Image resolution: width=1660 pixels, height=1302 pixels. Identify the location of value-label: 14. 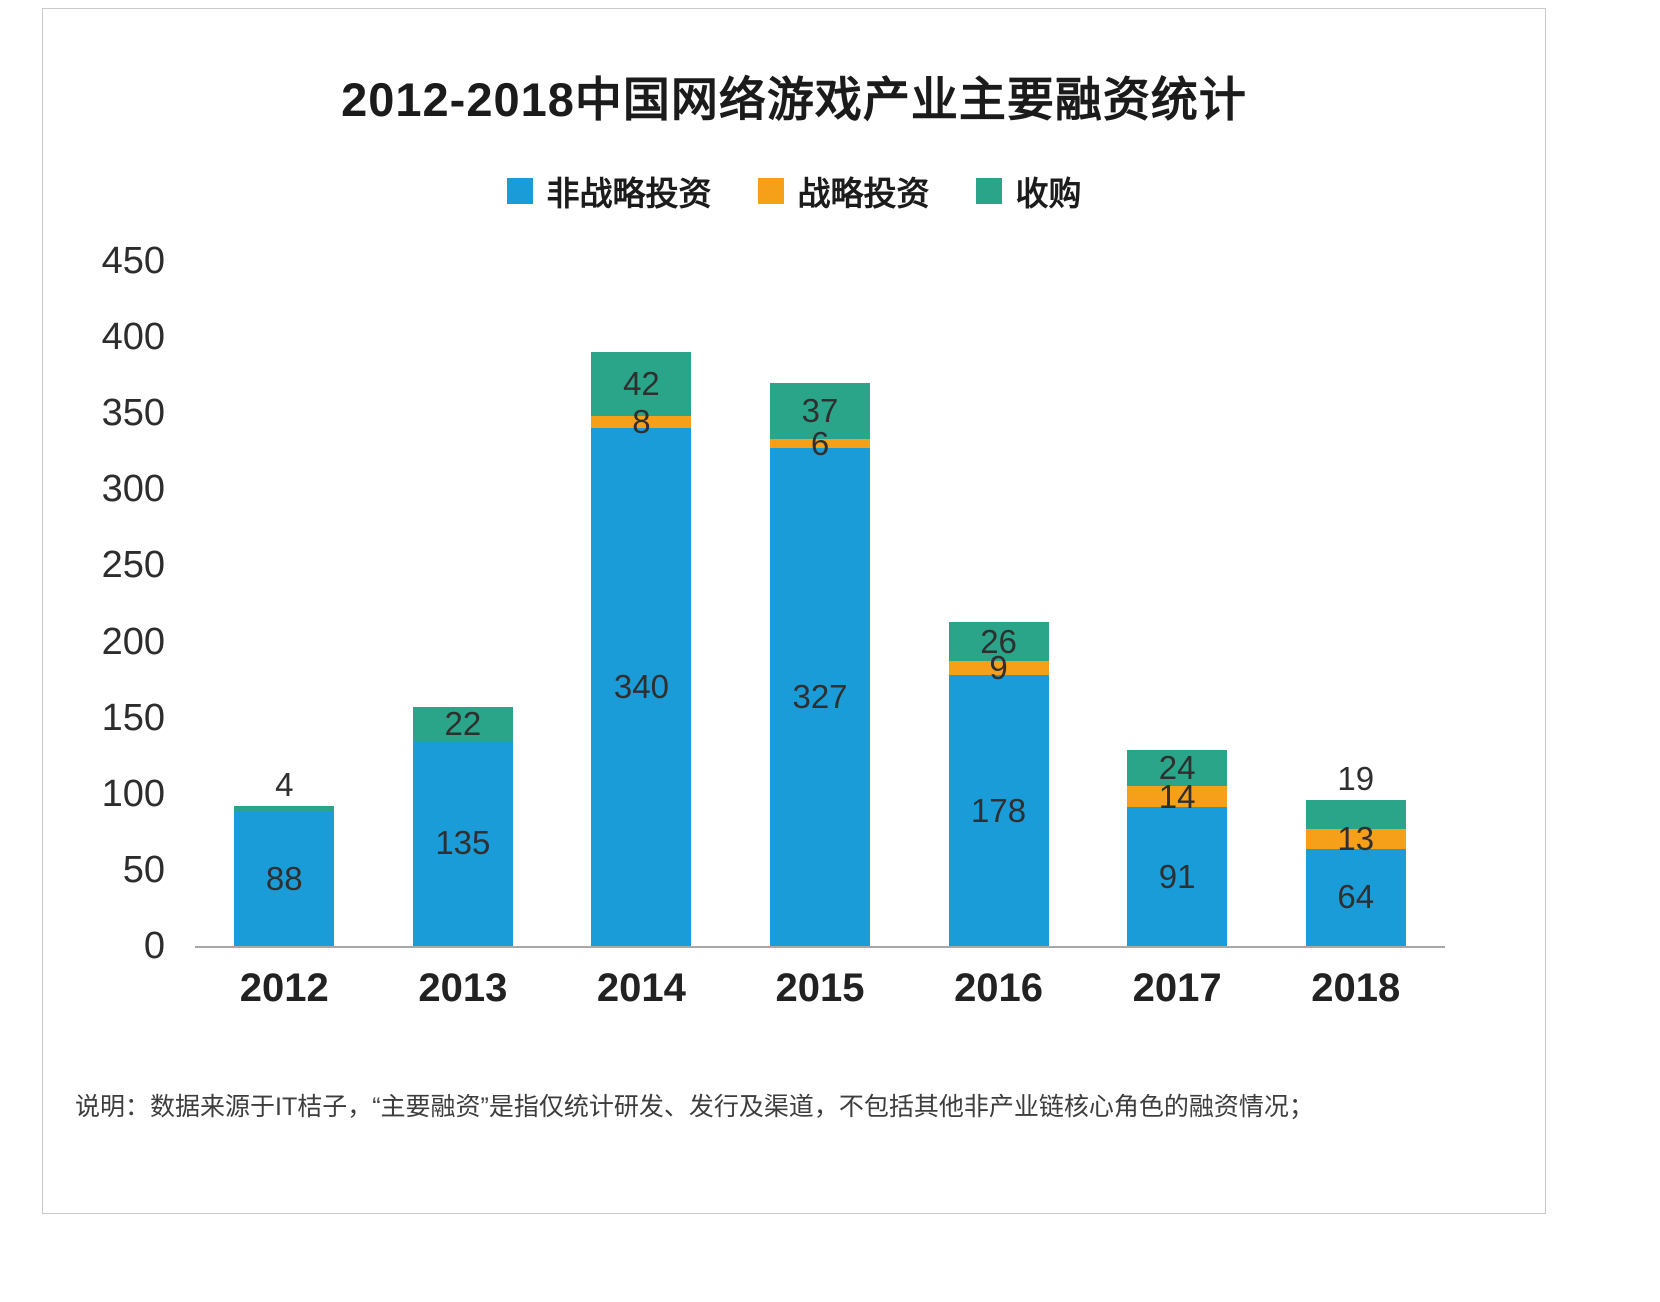
(1177, 796).